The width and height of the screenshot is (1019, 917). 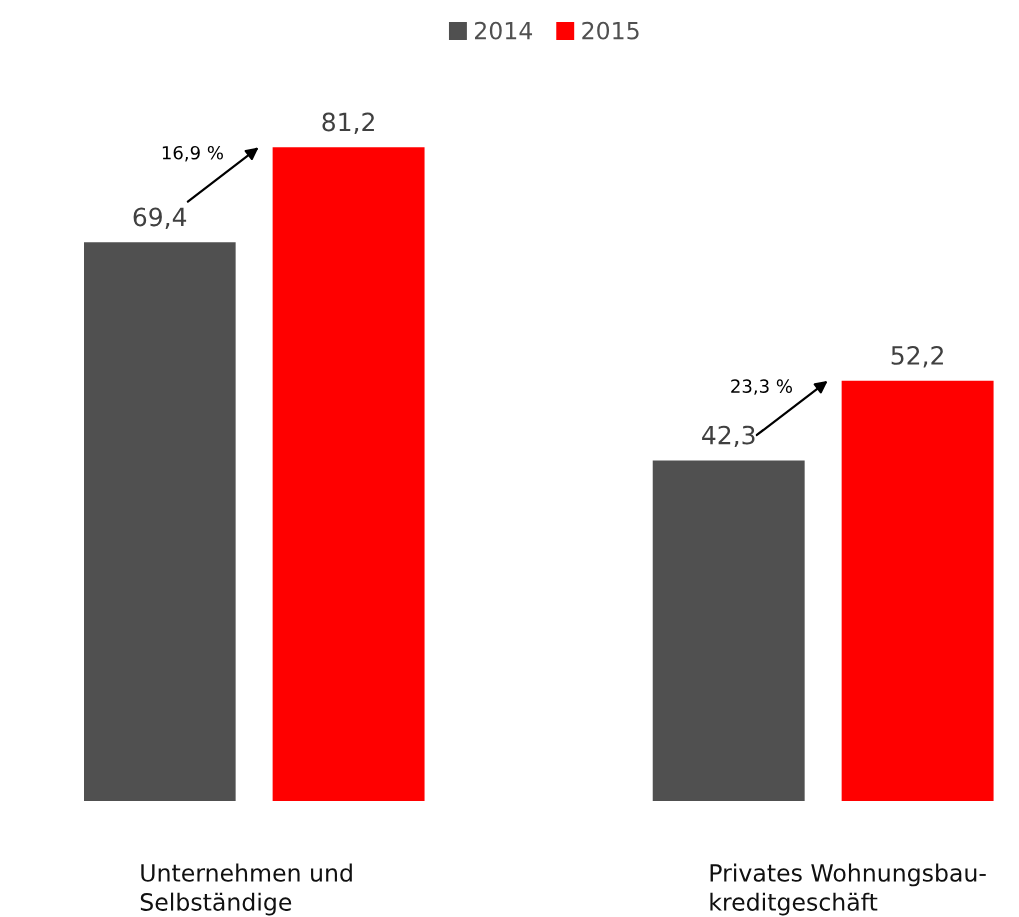 What do you see at coordinates (728, 436) in the screenshot?
I see `data-label: 42,3` at bounding box center [728, 436].